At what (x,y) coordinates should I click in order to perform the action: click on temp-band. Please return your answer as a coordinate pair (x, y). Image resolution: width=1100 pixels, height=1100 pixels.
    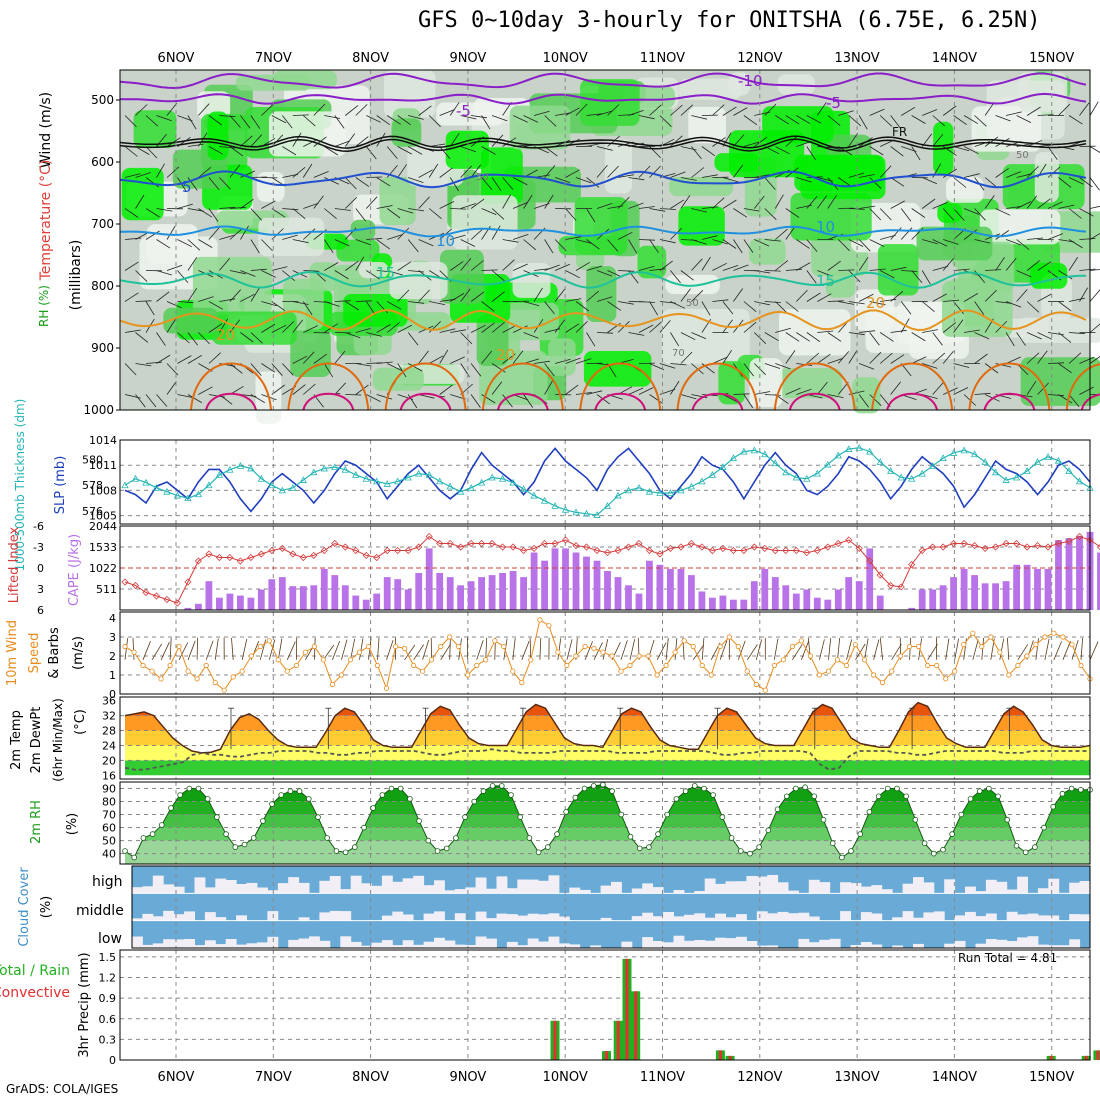
    Looking at the image, I should click on (607, 753).